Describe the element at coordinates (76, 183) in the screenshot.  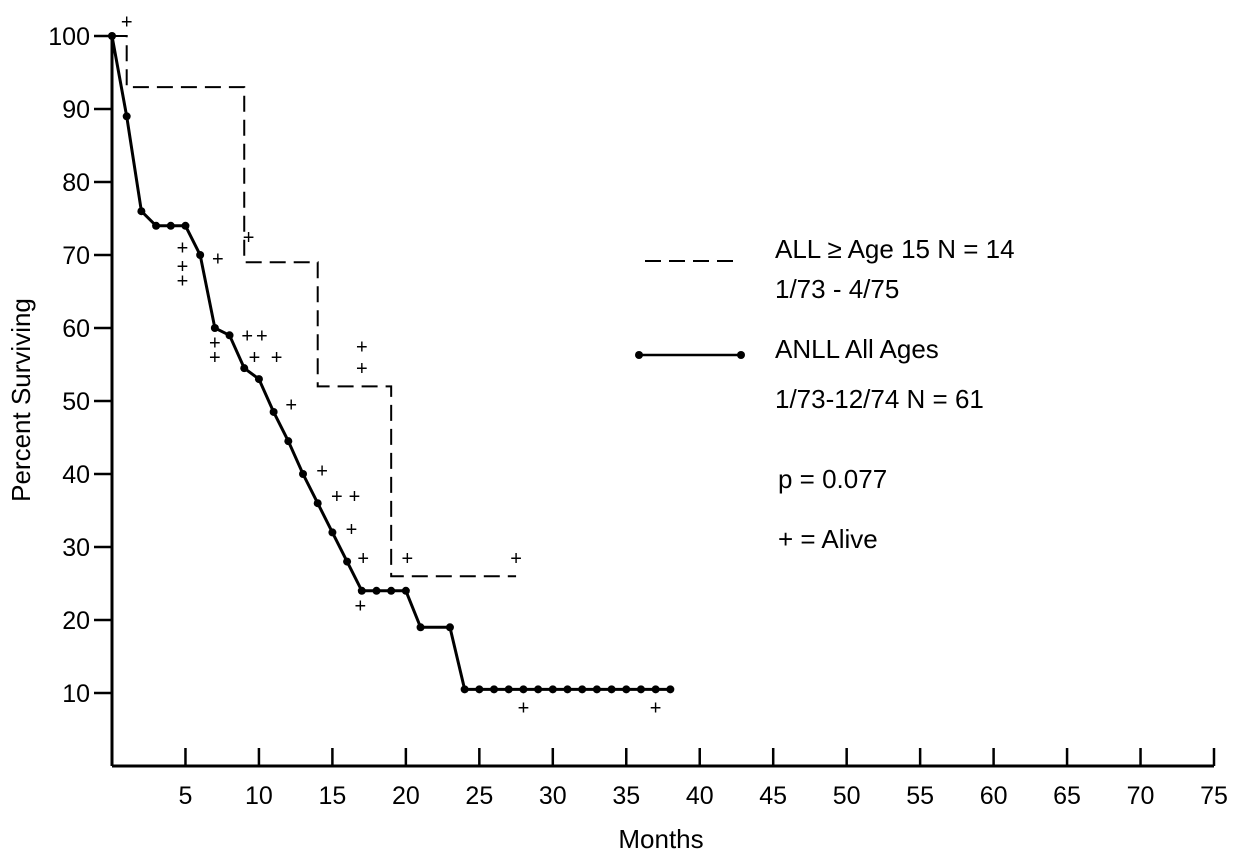
I see `y-tick-label: 80` at that location.